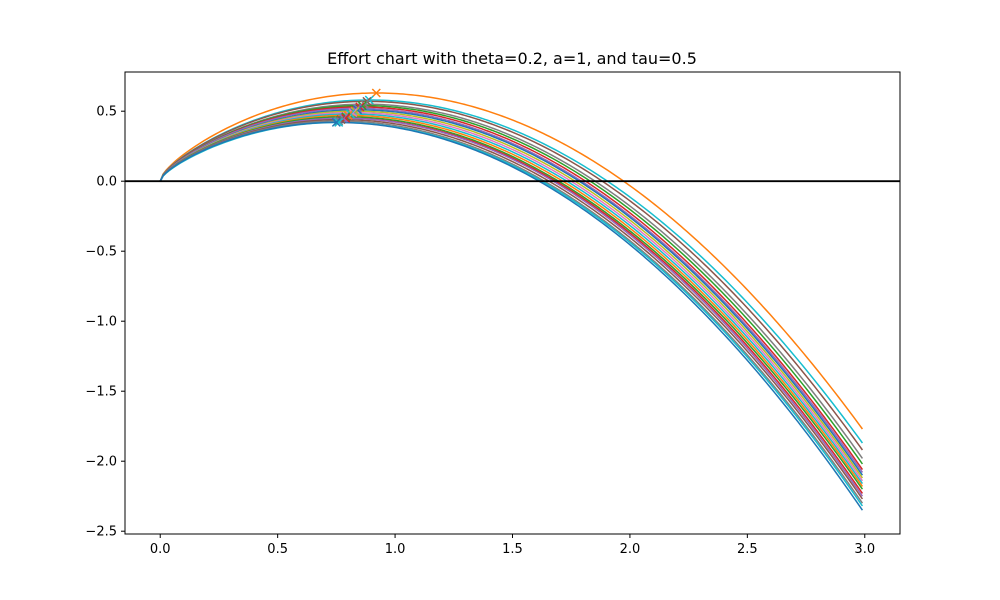 The height and width of the screenshot is (600, 1000). Describe the element at coordinates (101, 322) in the screenshot. I see `y-tick-label: −1.0` at that location.